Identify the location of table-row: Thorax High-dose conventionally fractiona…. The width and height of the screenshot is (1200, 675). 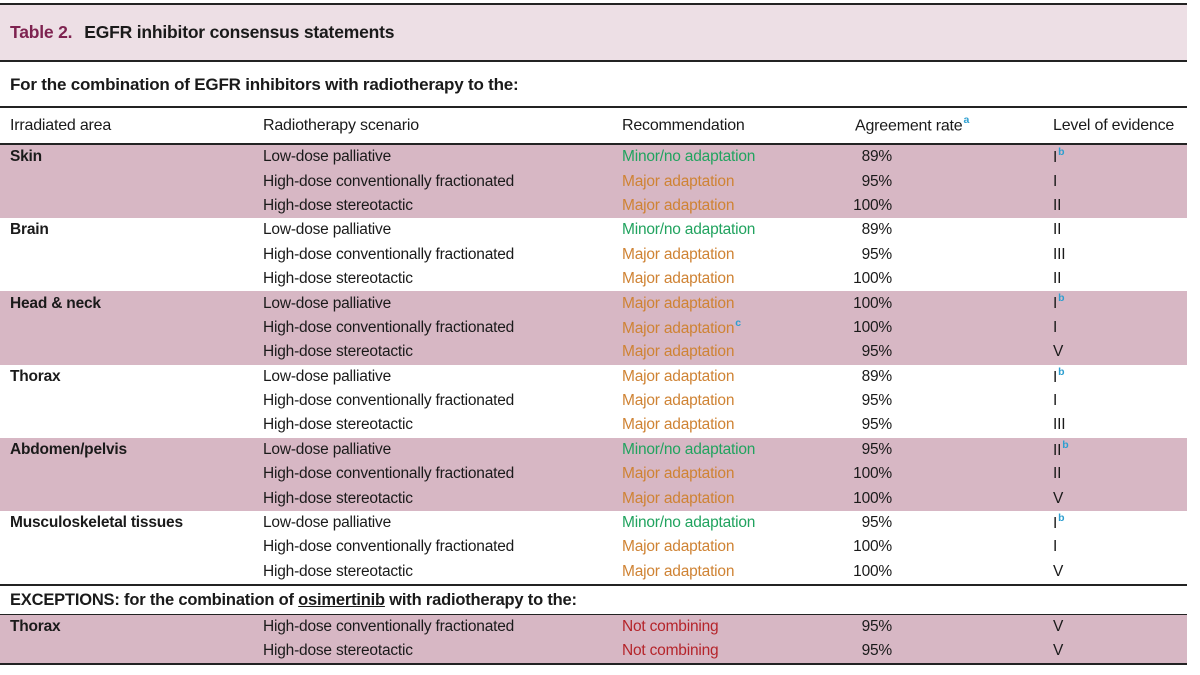
(593, 627).